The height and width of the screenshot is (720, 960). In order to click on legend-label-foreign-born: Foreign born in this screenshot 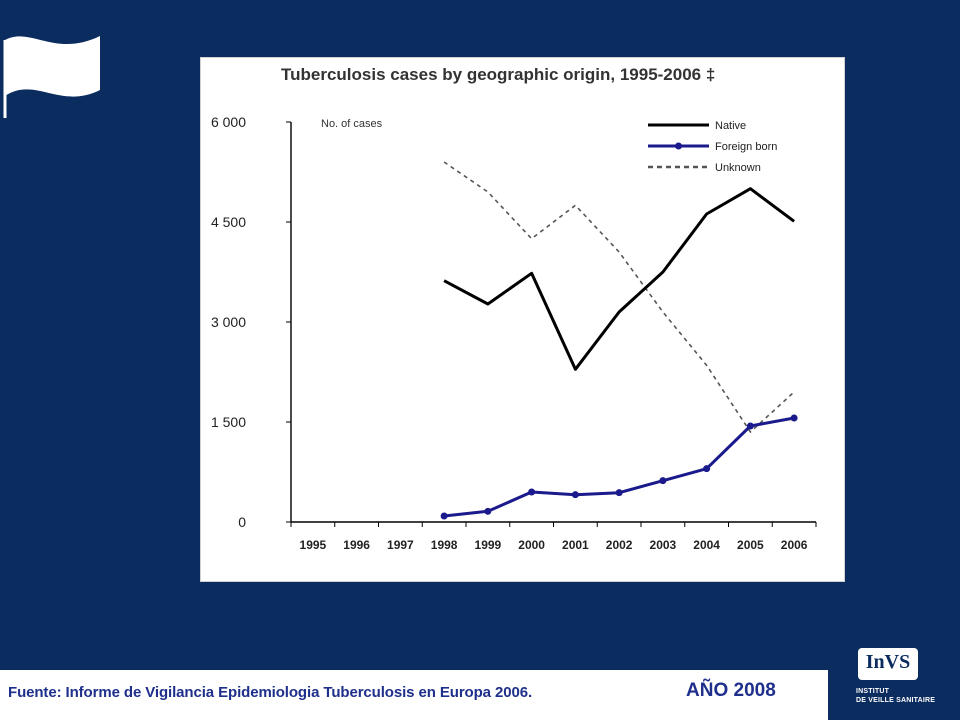, I will do `click(746, 147)`.